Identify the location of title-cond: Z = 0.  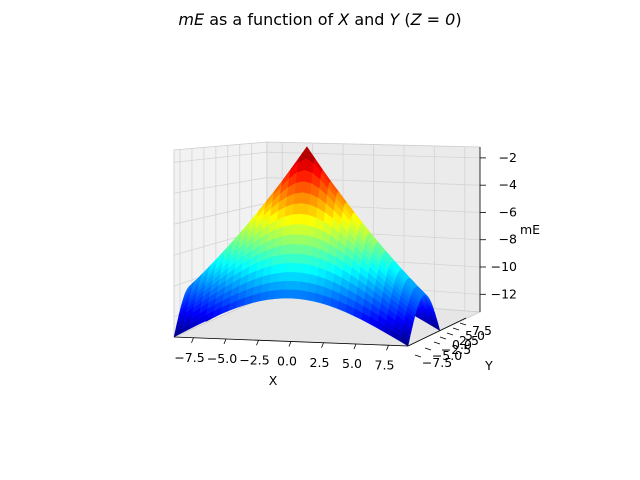
(433, 19).